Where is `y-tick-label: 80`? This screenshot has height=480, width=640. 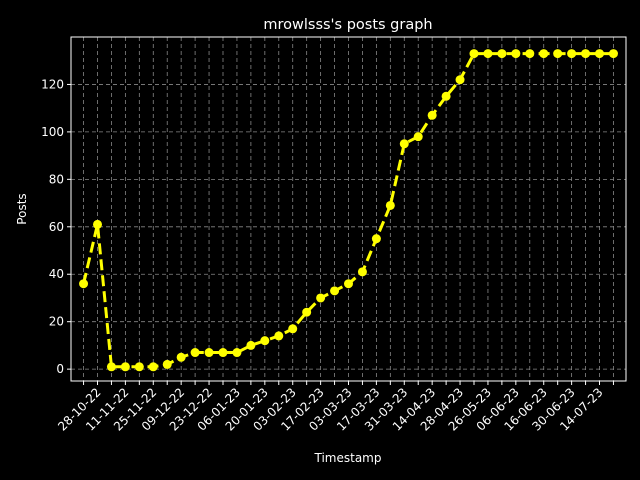
y-tick-label: 80 is located at coordinates (56, 179).